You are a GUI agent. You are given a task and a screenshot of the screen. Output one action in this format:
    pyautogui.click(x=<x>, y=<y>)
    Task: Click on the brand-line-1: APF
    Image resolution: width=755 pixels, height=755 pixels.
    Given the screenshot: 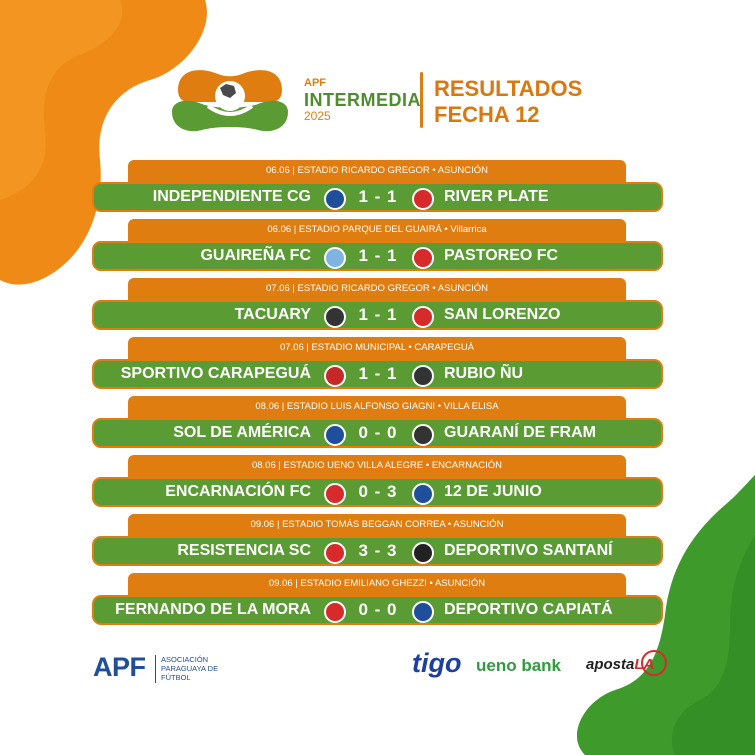 What is the action you would take?
    pyautogui.click(x=315, y=83)
    